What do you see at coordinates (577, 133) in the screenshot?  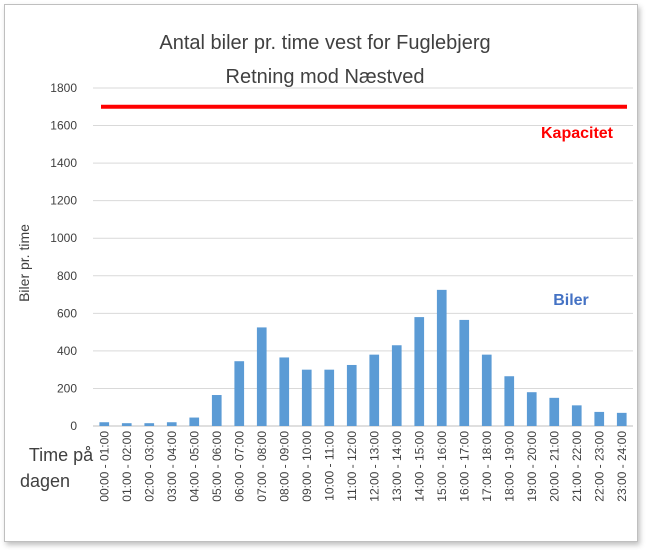 I see `capacity-label: Kapacitet` at bounding box center [577, 133].